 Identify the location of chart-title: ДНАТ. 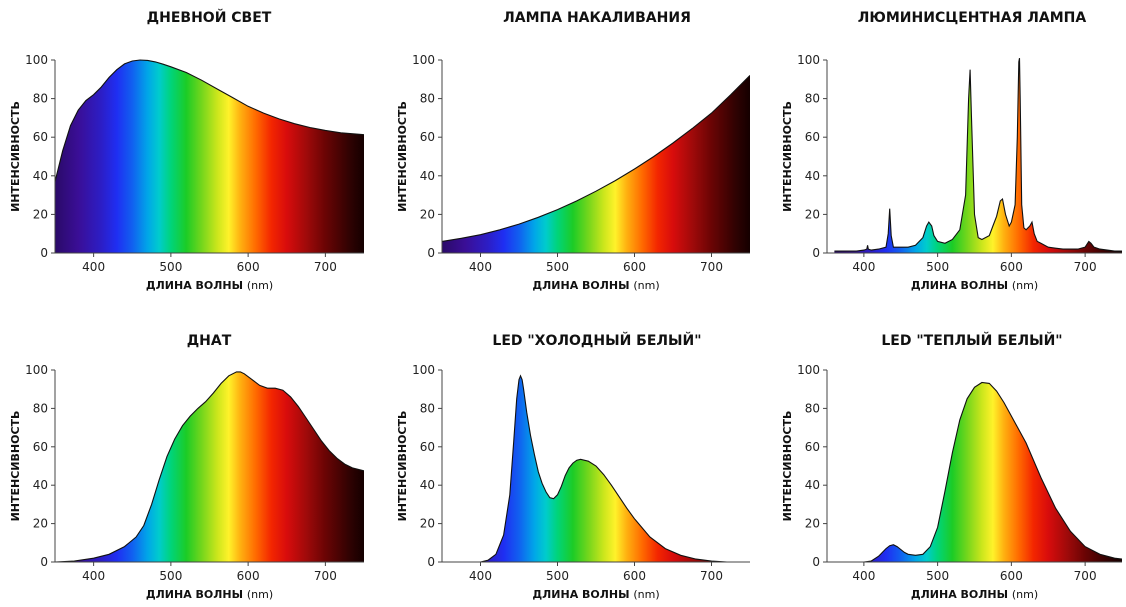
(209, 341).